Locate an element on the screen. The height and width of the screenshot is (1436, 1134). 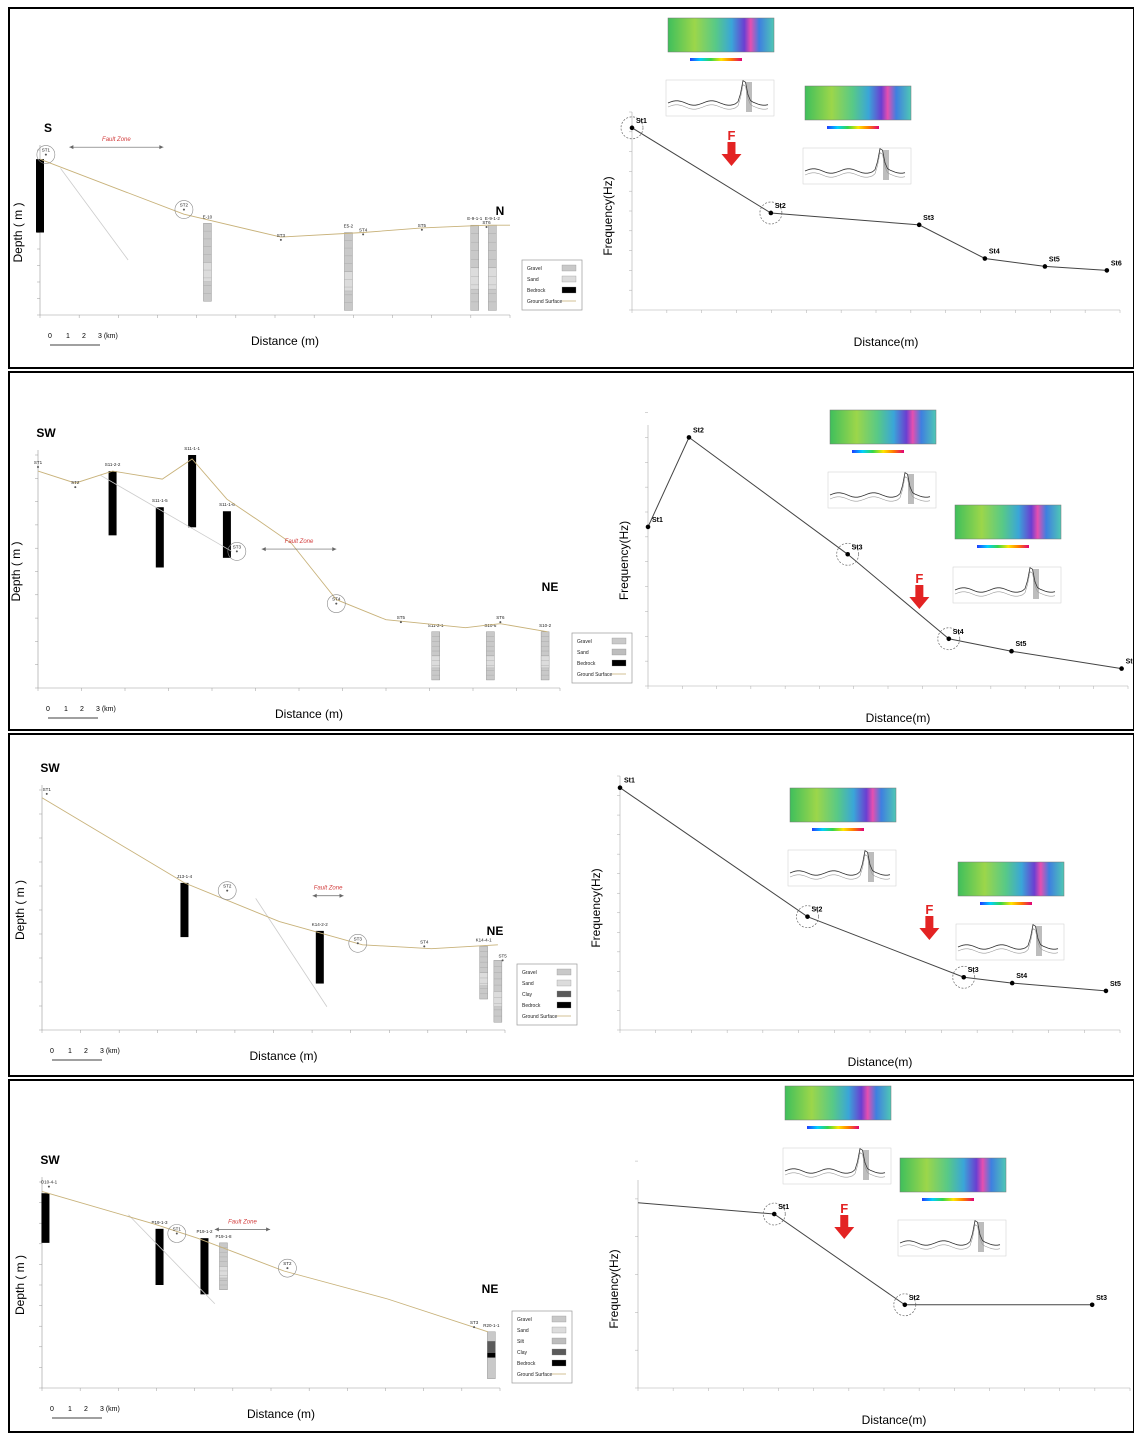
borehole-label: E-10 is located at coordinates (208, 216).